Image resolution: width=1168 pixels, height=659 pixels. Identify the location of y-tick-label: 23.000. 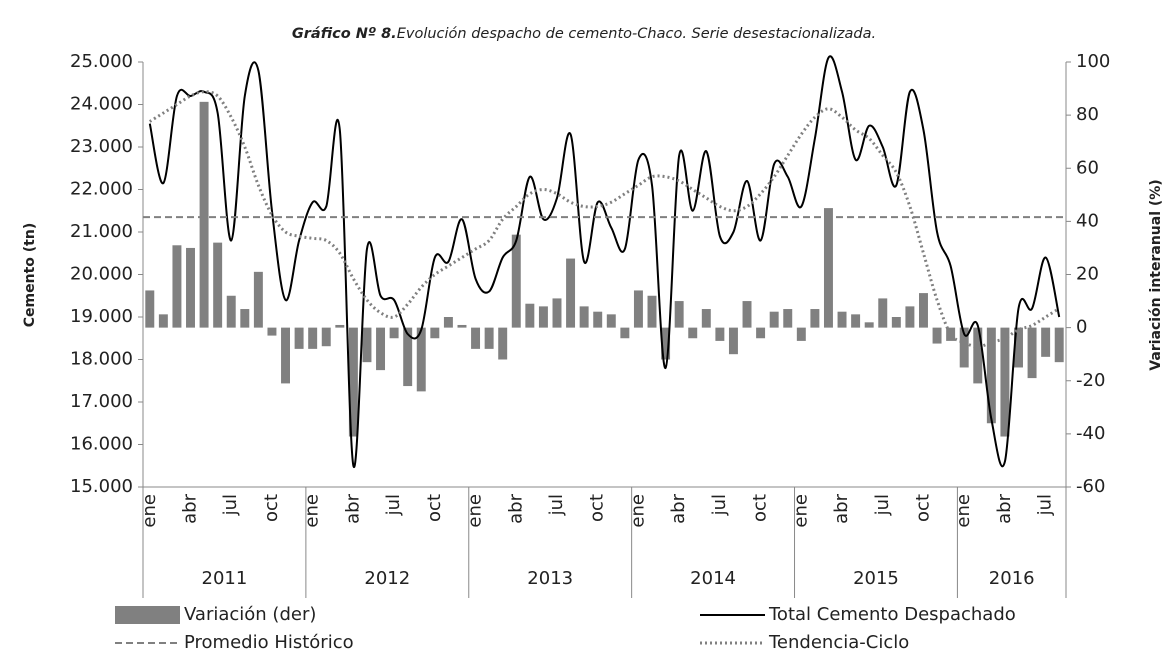
(101, 146).